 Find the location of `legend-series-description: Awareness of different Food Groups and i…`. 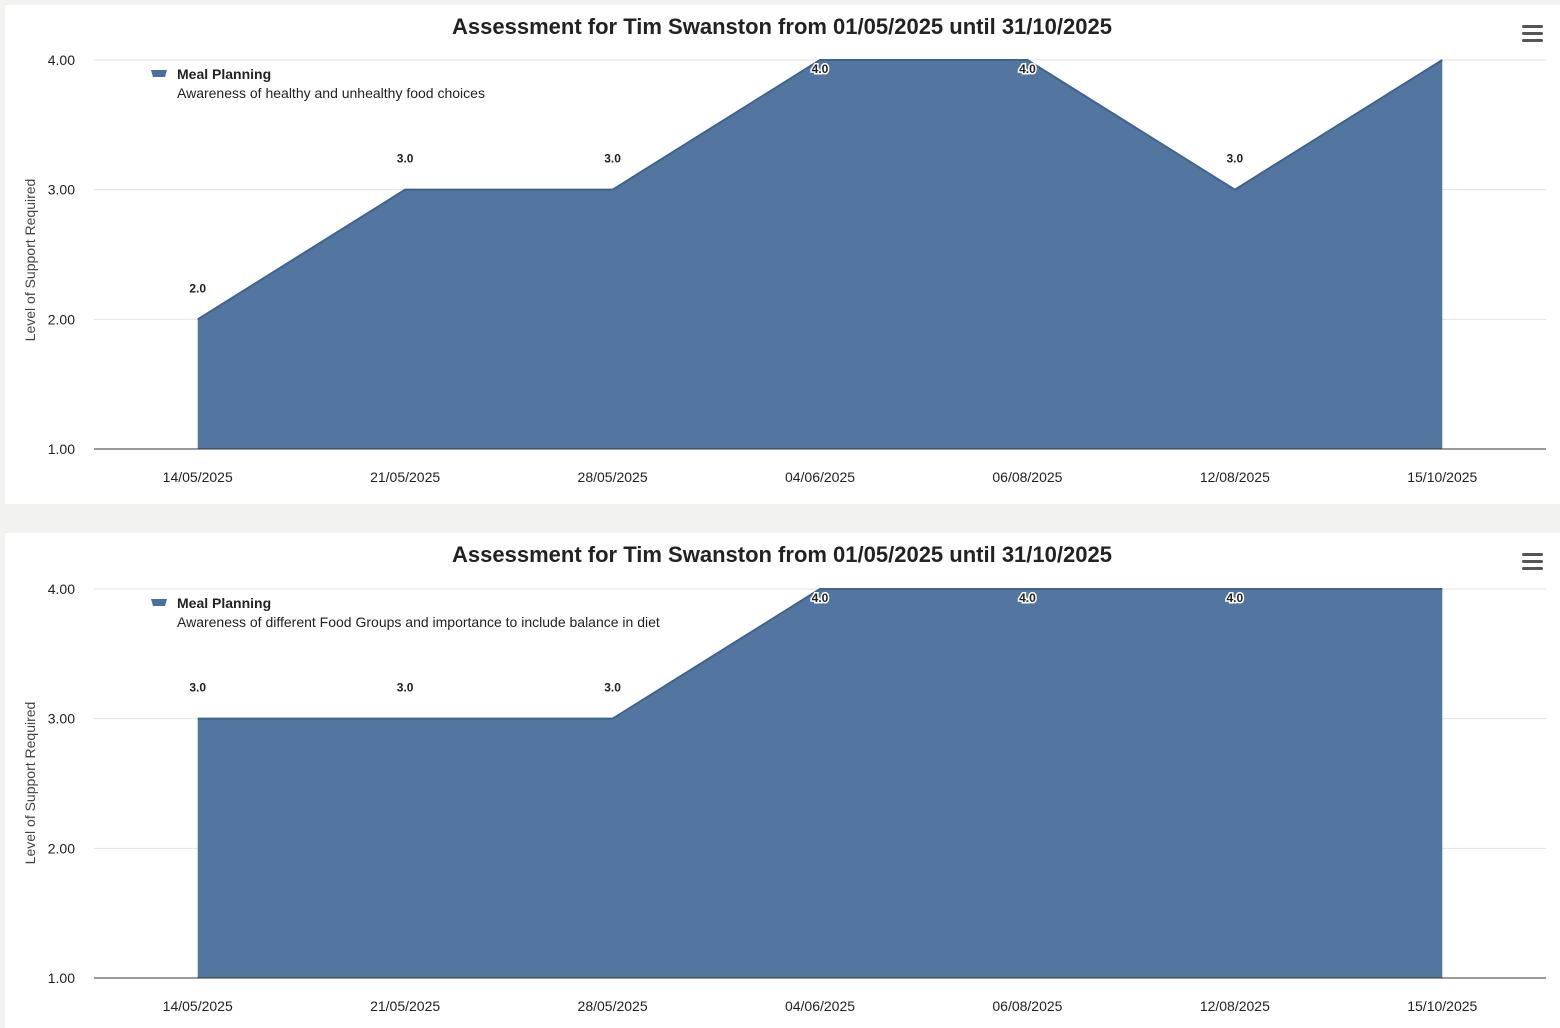

legend-series-description: Awareness of different Food Groups and i… is located at coordinates (418, 622).